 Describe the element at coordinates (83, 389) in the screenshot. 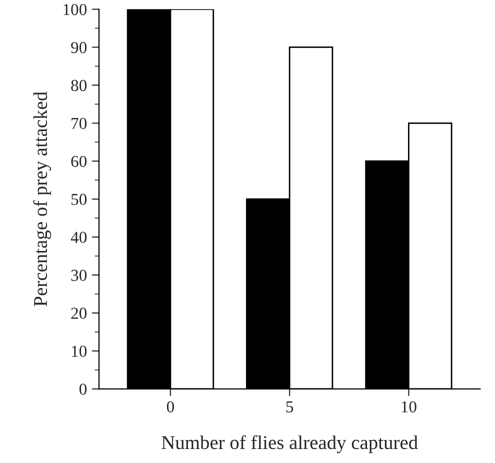

I see `y-tick-label: 0` at that location.